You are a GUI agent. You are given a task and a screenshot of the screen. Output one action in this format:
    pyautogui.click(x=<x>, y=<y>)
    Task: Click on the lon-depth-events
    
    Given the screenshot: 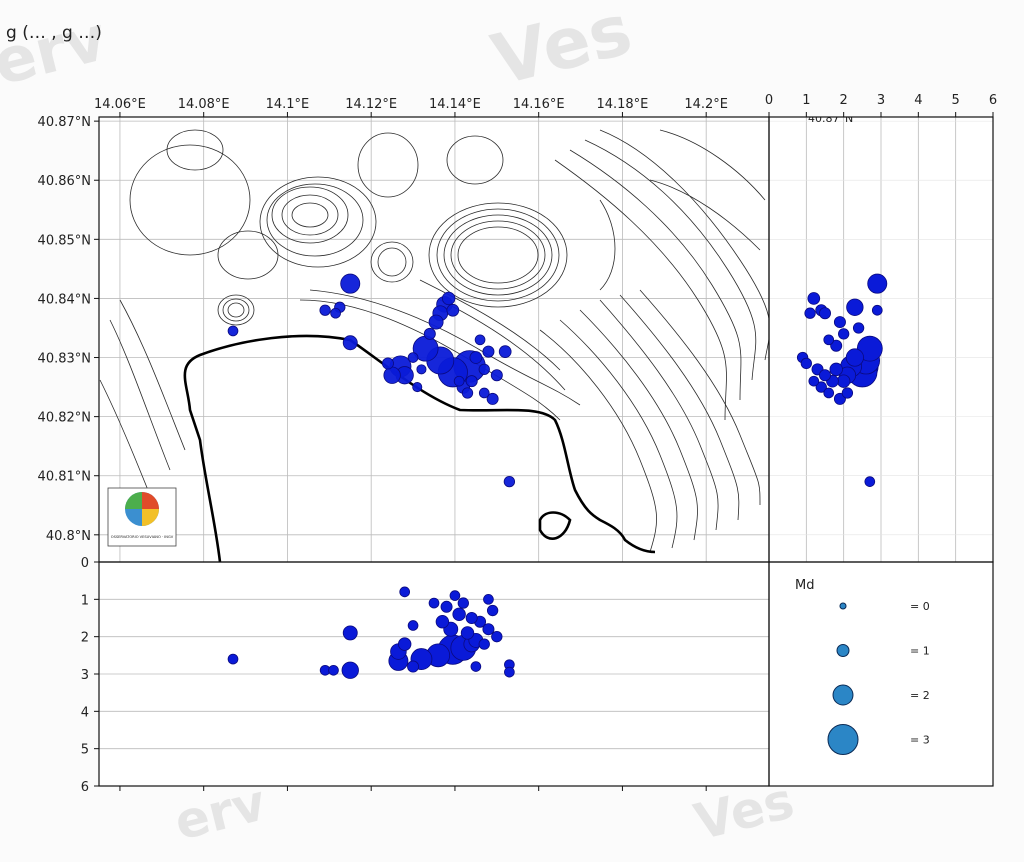 What is the action you would take?
    pyautogui.click(x=371, y=632)
    